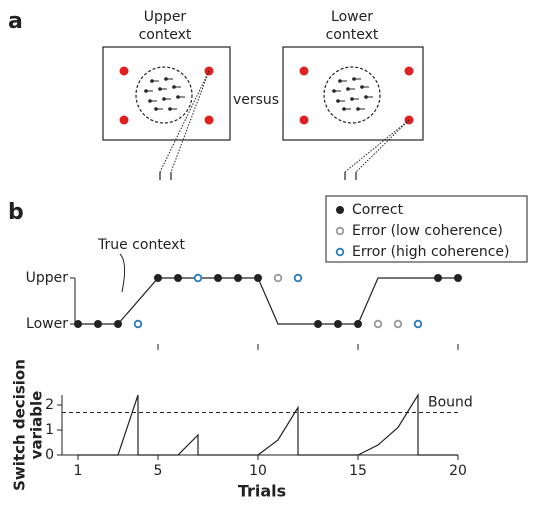 The width and height of the screenshot is (534, 506). What do you see at coordinates (141, 245) in the screenshot?
I see `annotation: True context` at bounding box center [141, 245].